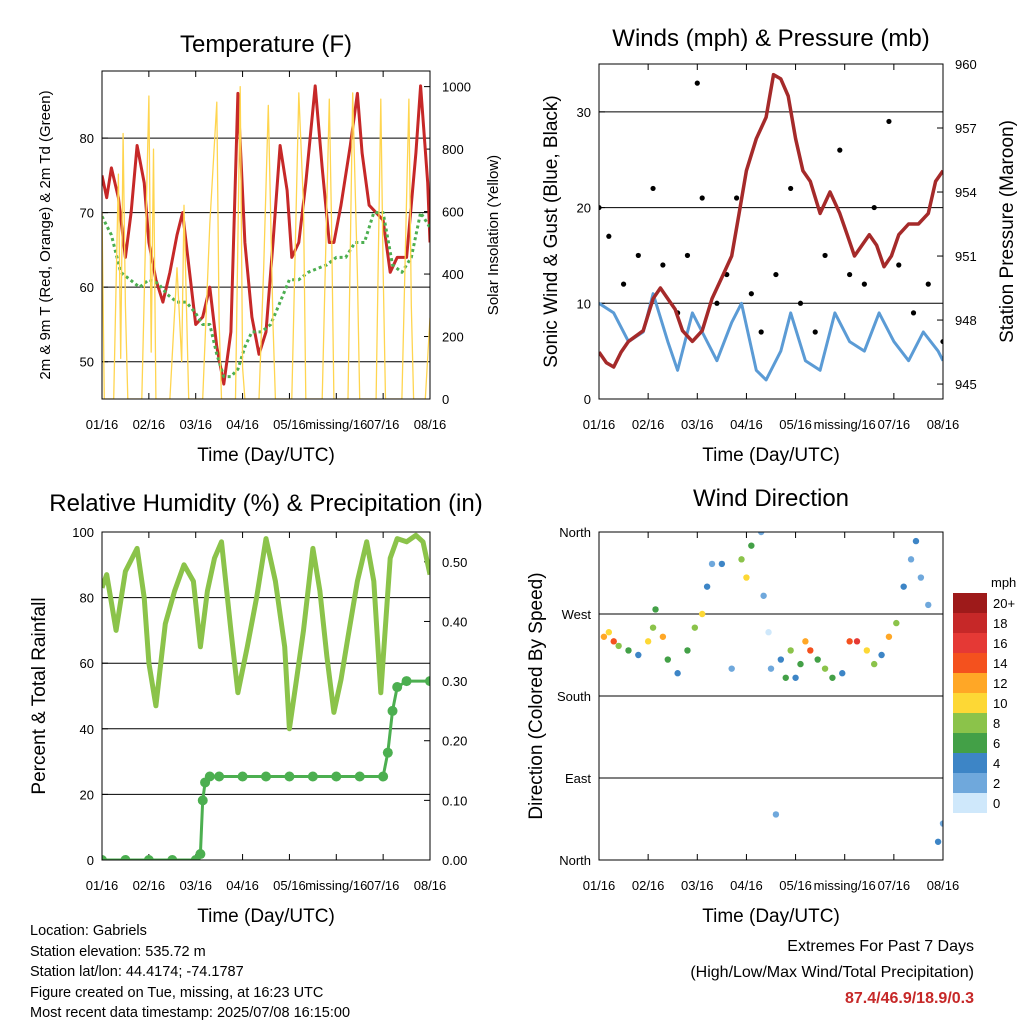 Image resolution: width=1024 pixels, height=1024 pixels. Describe the element at coordinates (453, 149) in the screenshot. I see `y2-tick-label: 800` at that location.